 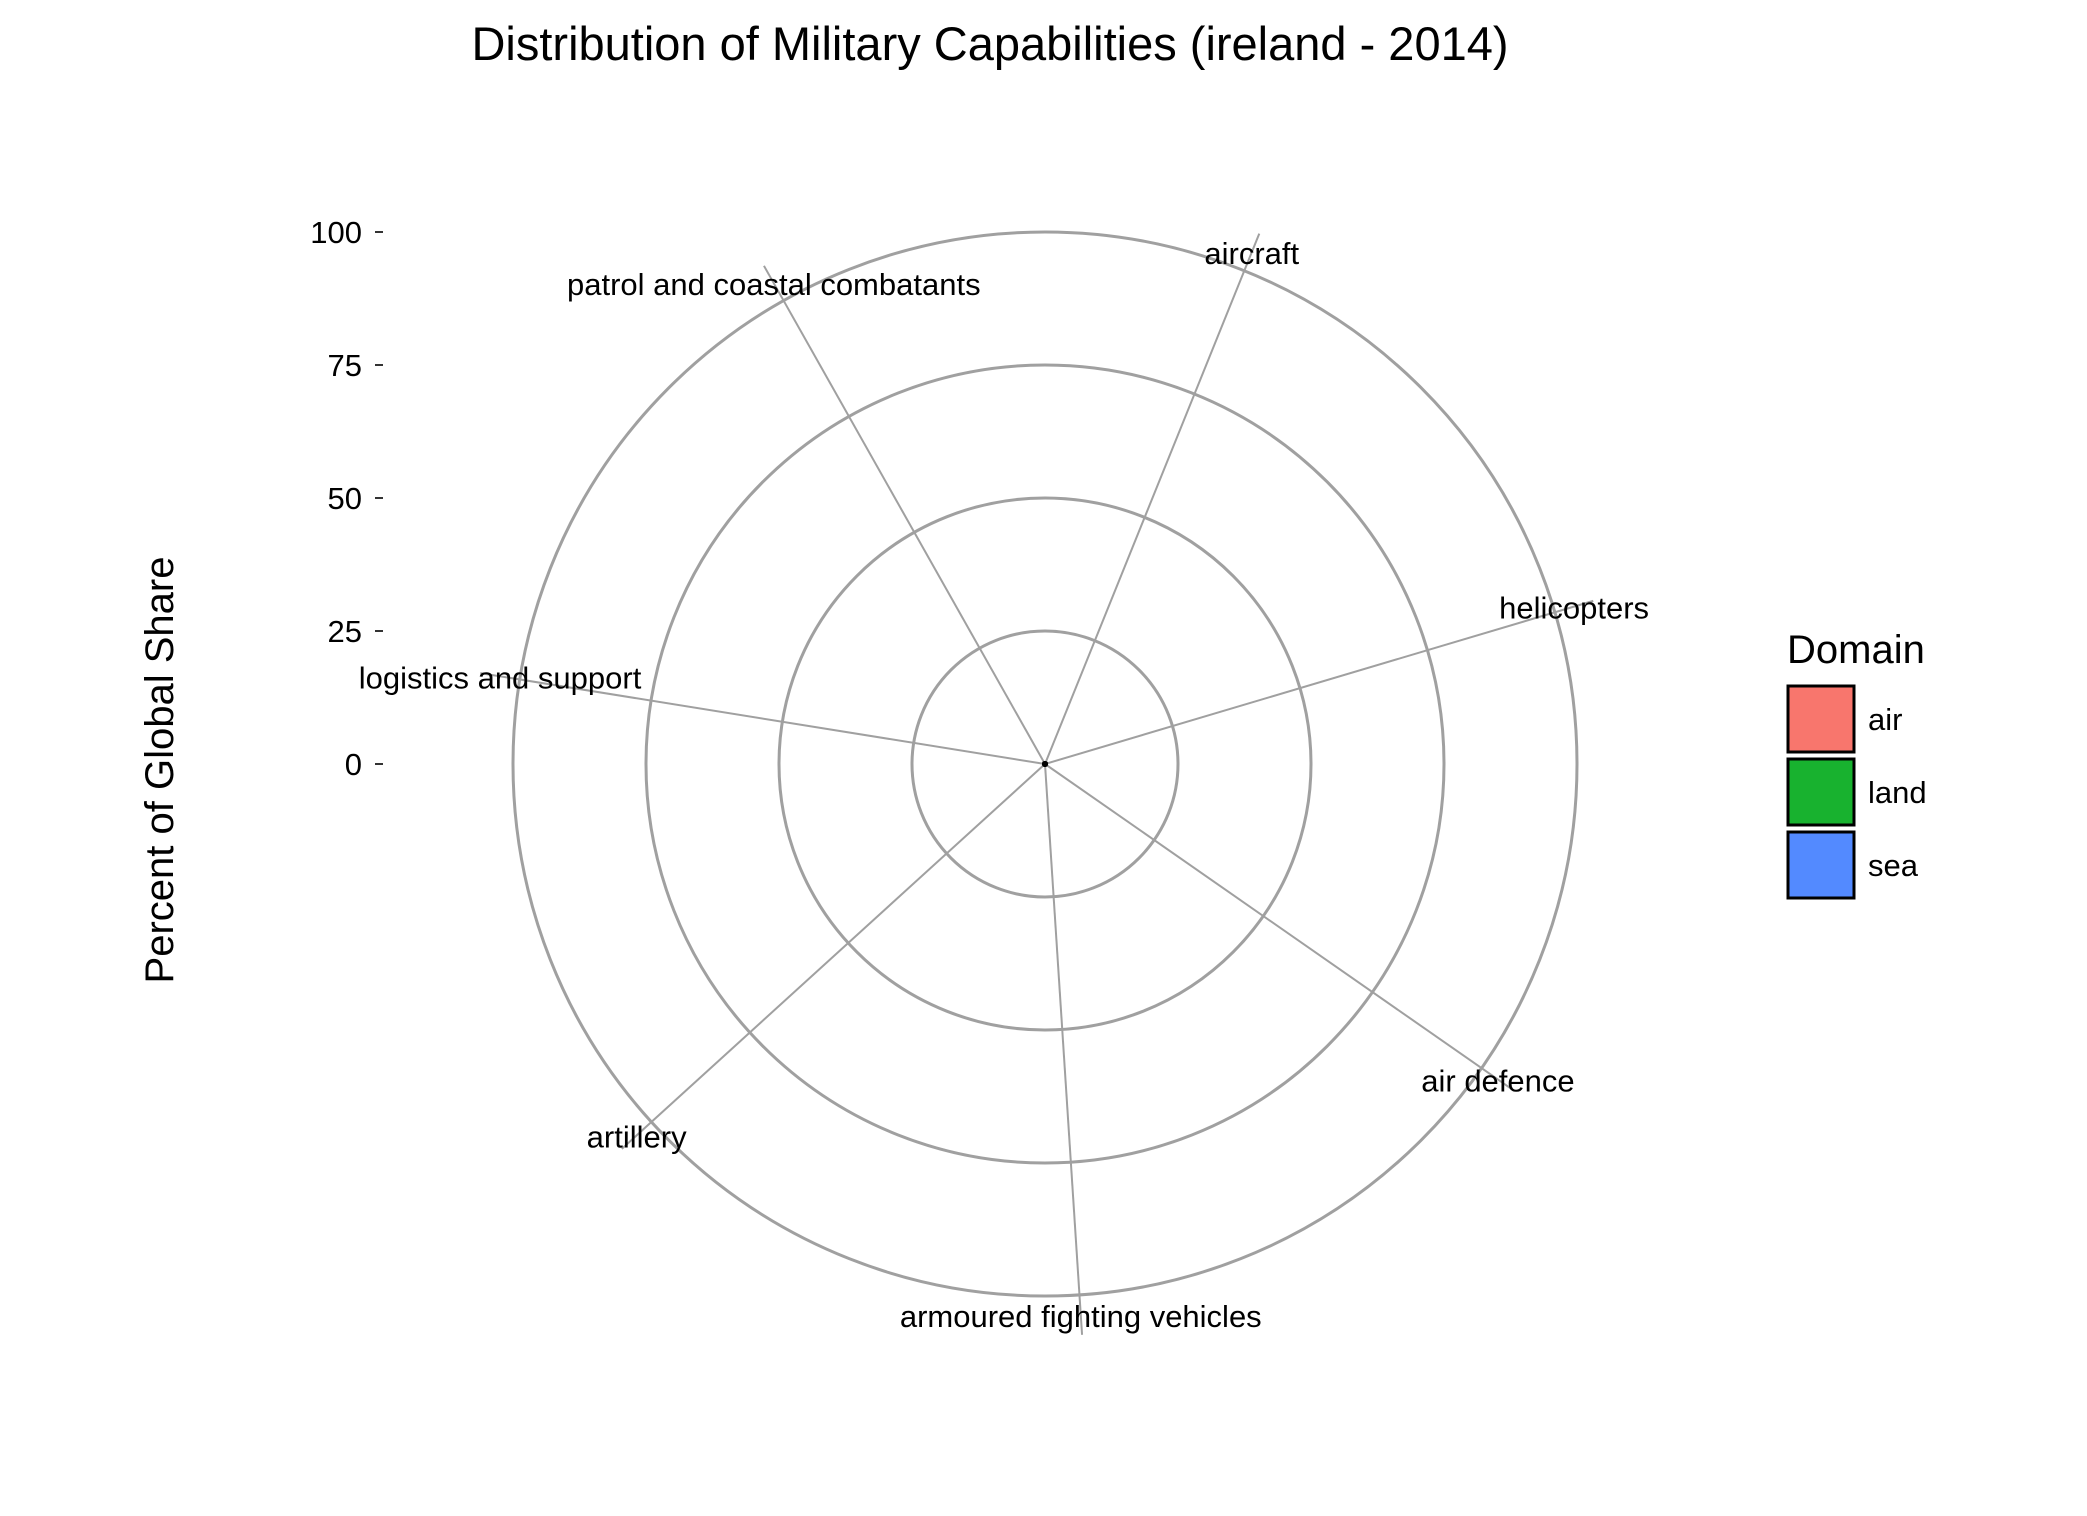 What do you see at coordinates (1251, 253) in the screenshot?
I see `category-label-aircraft: aircraft` at bounding box center [1251, 253].